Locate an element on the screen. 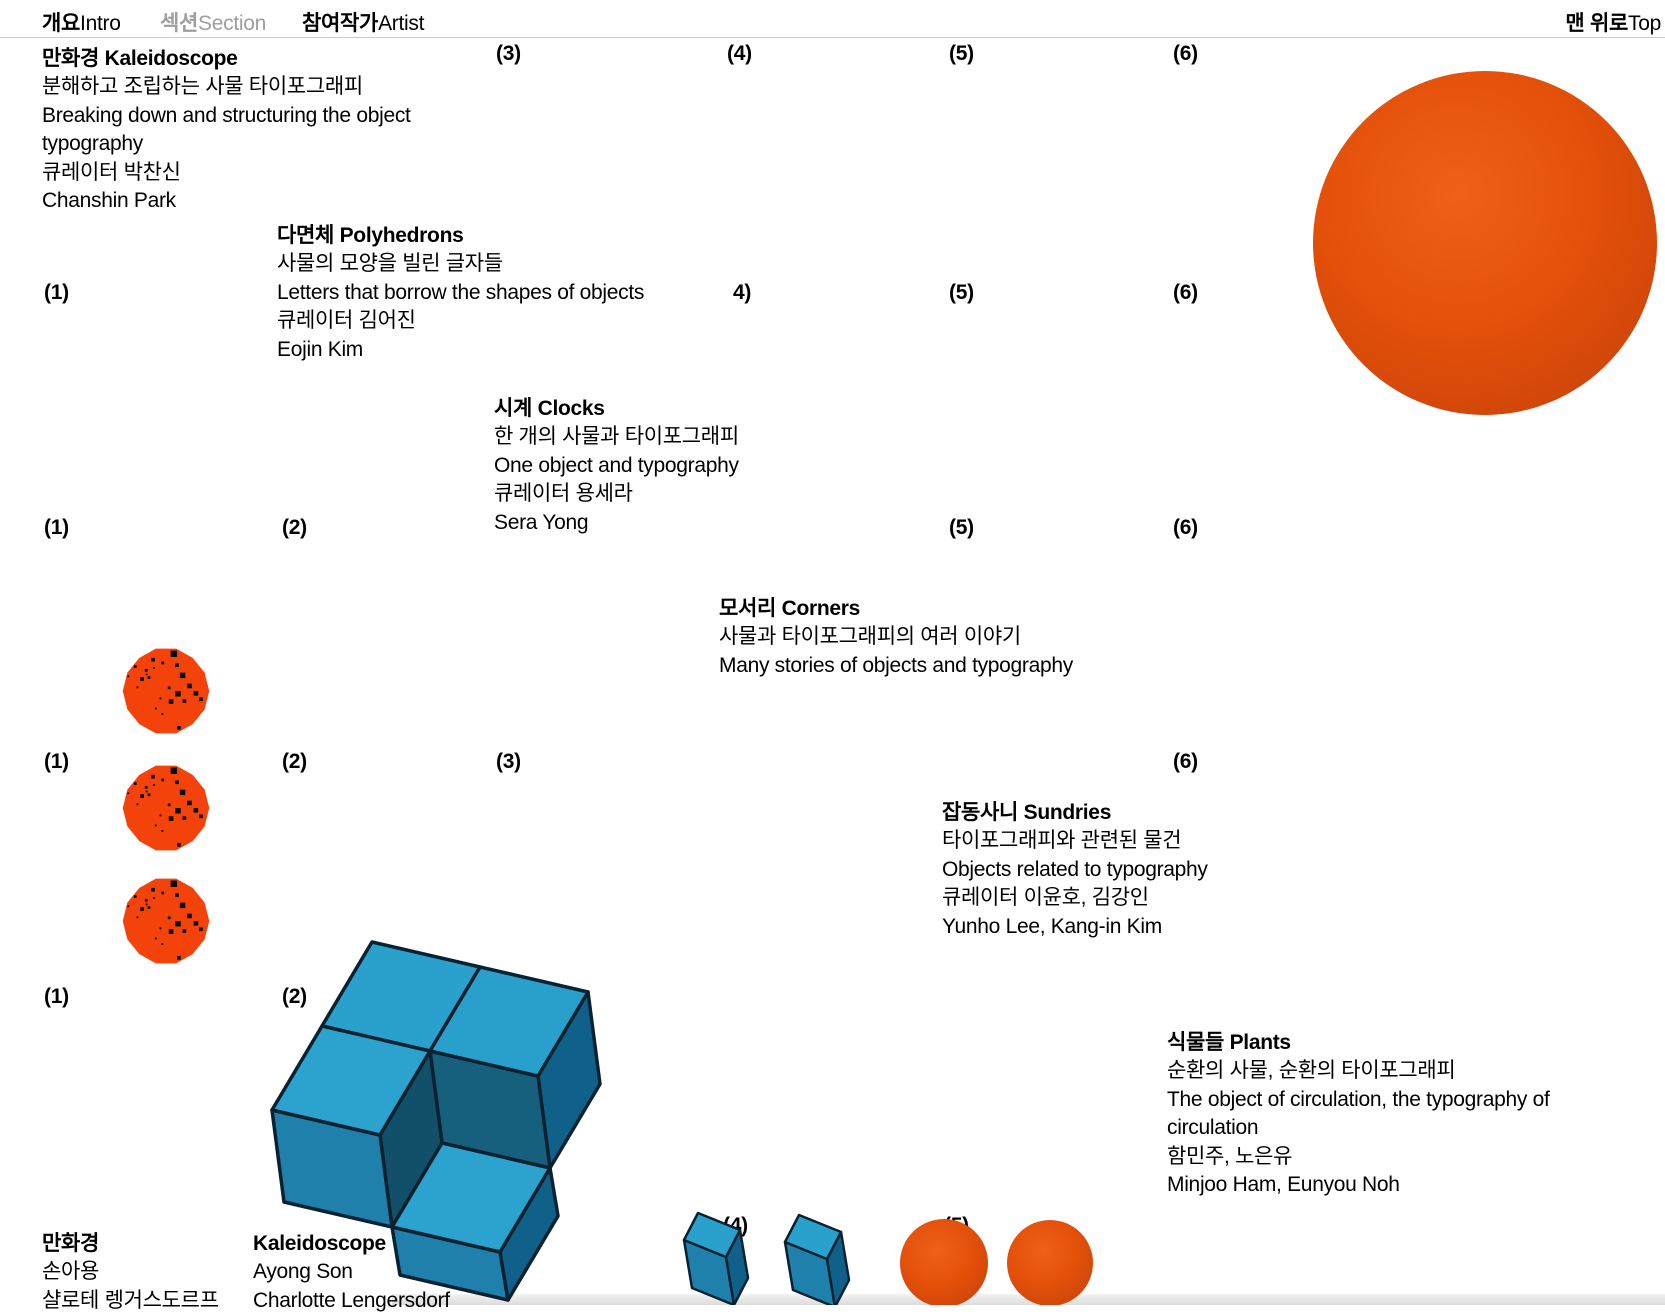  artist-list-title: Kaleidoscope is located at coordinates (319, 1243).